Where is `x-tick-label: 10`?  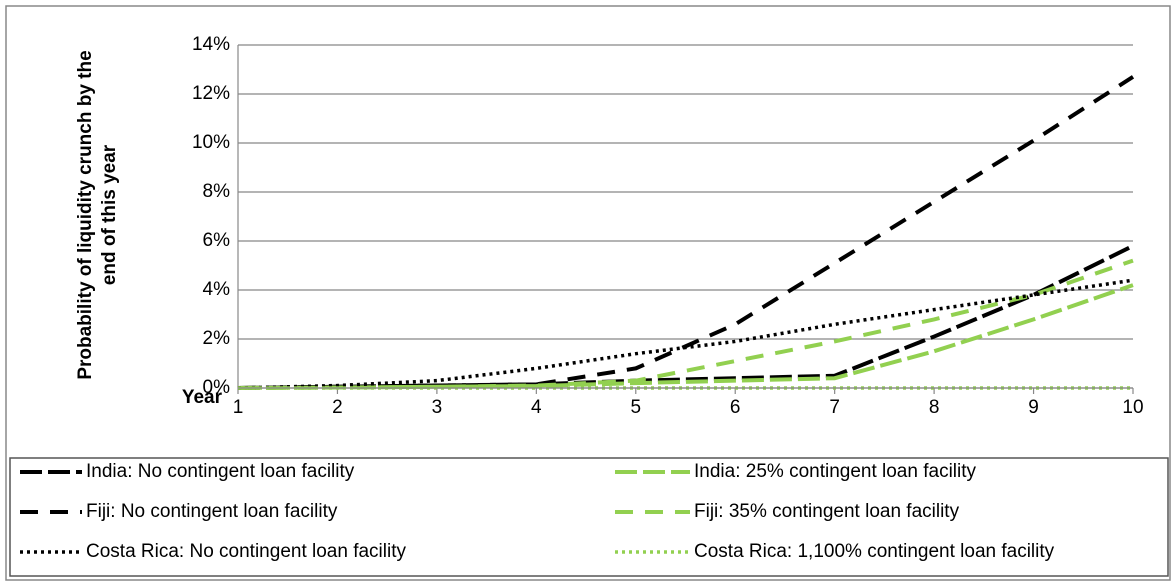 x-tick-label: 10 is located at coordinates (1132, 407).